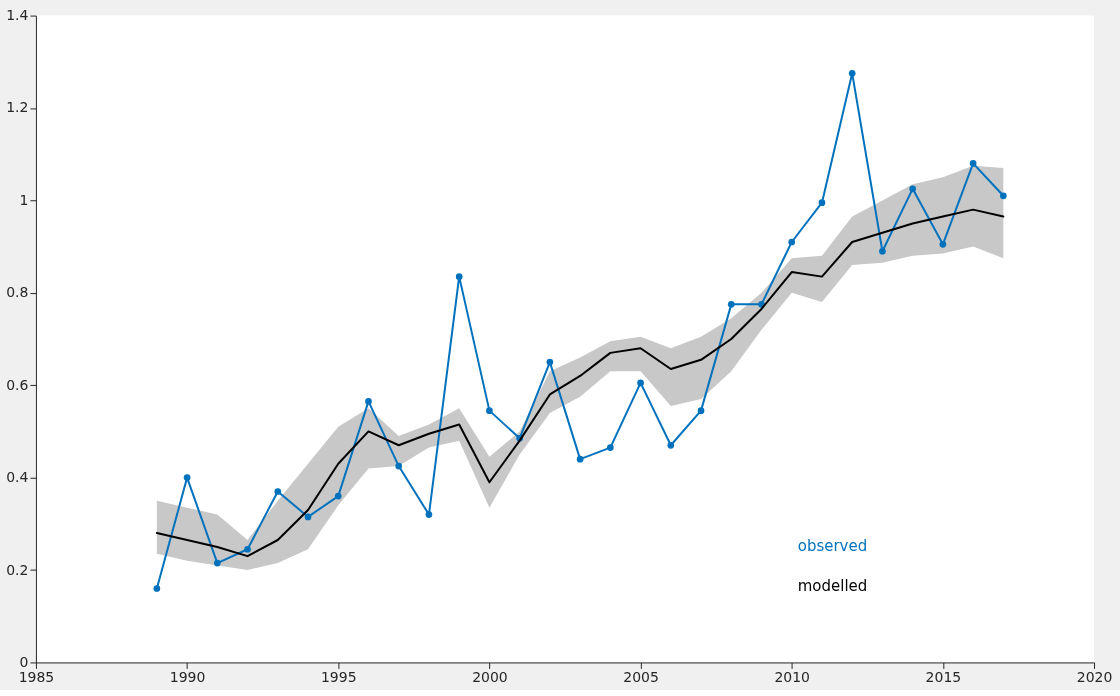 The width and height of the screenshot is (1120, 696). Describe the element at coordinates (17, 384) in the screenshot. I see `y-tick-label: 0.6` at that location.